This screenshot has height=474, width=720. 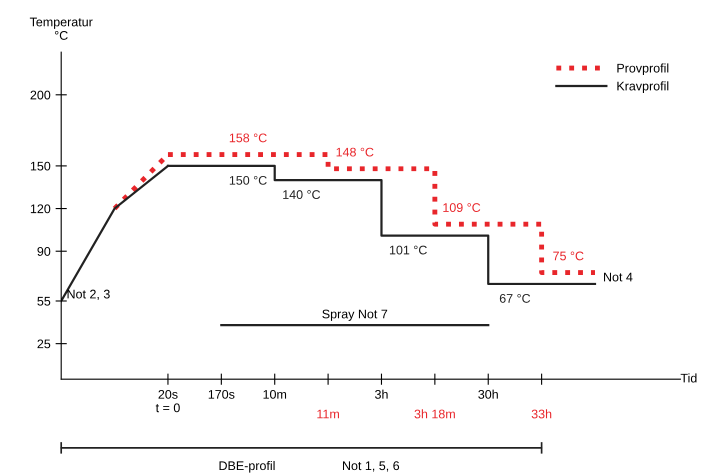 I want to click on text: Not 1, 5, 6, so click(x=371, y=466).